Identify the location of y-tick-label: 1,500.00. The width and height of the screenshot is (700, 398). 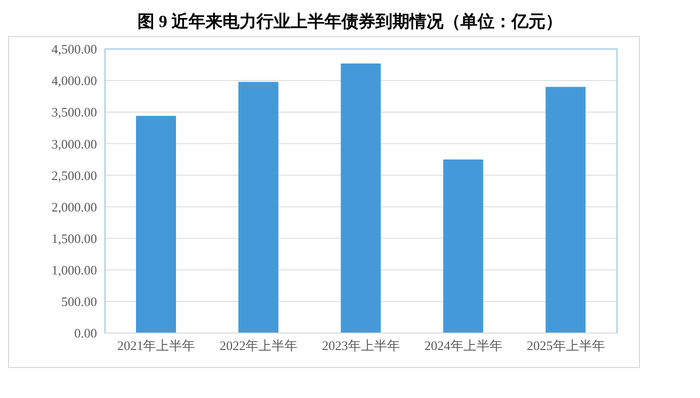
(74, 238).